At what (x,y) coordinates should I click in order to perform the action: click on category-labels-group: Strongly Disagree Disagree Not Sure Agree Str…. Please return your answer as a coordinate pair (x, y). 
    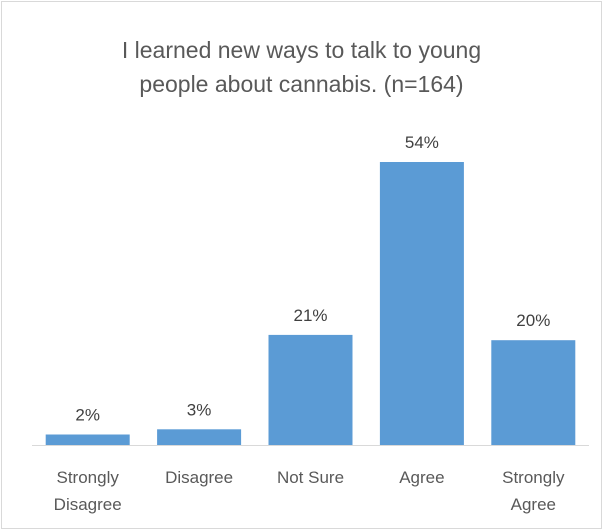
    Looking at the image, I should click on (309, 491).